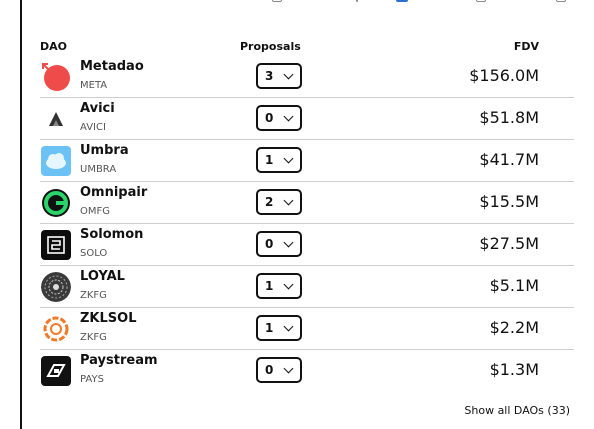 This screenshot has width=594, height=429. I want to click on dao-ticker: AVICI, so click(93, 127).